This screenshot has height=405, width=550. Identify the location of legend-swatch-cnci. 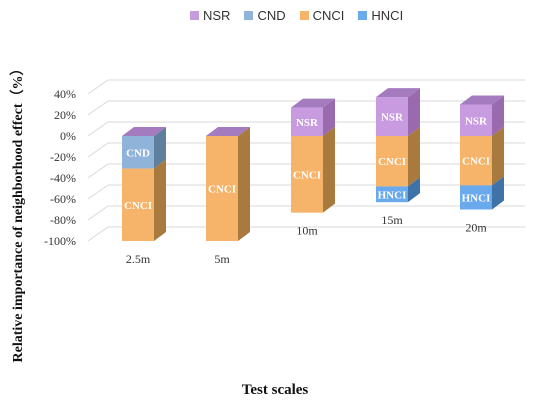
(304, 15).